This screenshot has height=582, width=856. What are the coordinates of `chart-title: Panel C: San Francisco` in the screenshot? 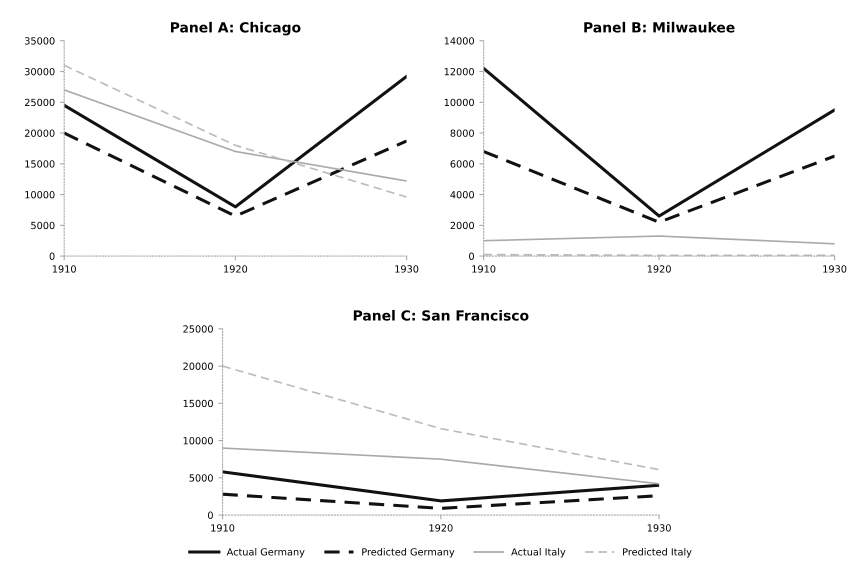 It's located at (441, 315).